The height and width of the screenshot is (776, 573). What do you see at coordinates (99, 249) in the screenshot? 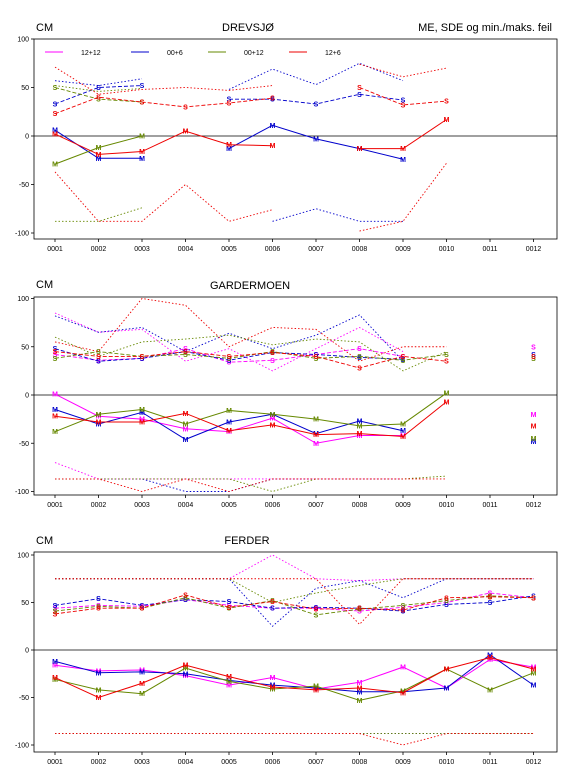
I see `x-tick-label: 0002` at bounding box center [99, 249].